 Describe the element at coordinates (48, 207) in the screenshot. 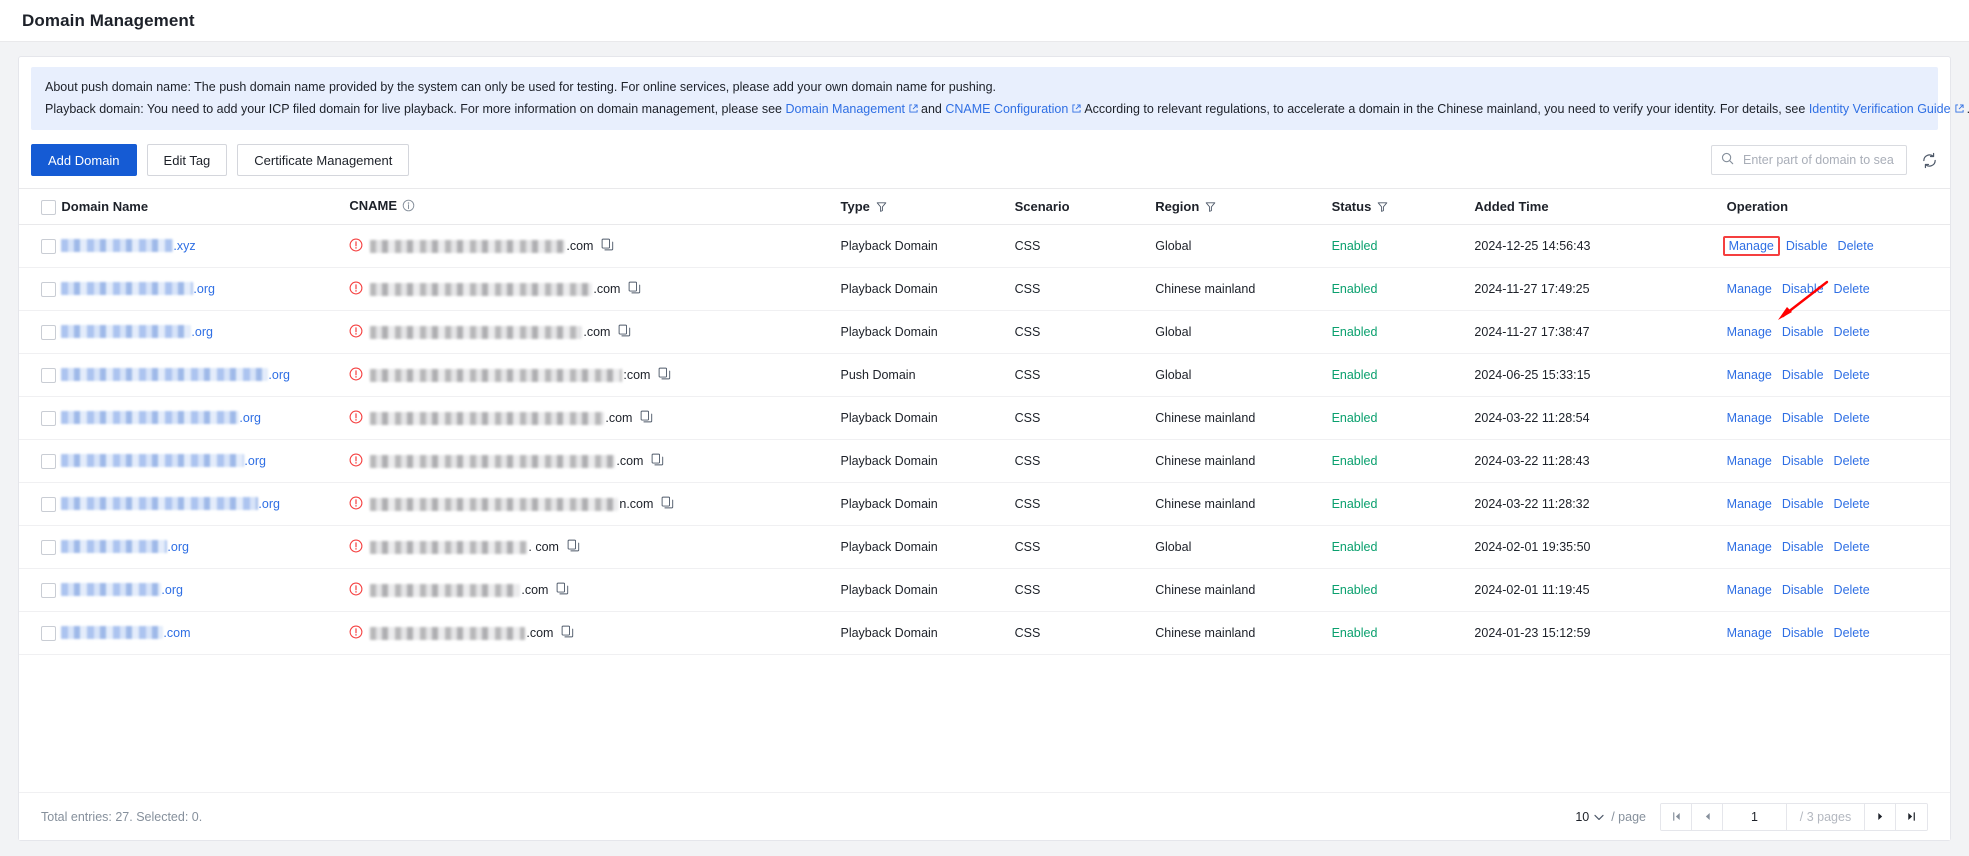

I see `select-all-checkbox` at that location.